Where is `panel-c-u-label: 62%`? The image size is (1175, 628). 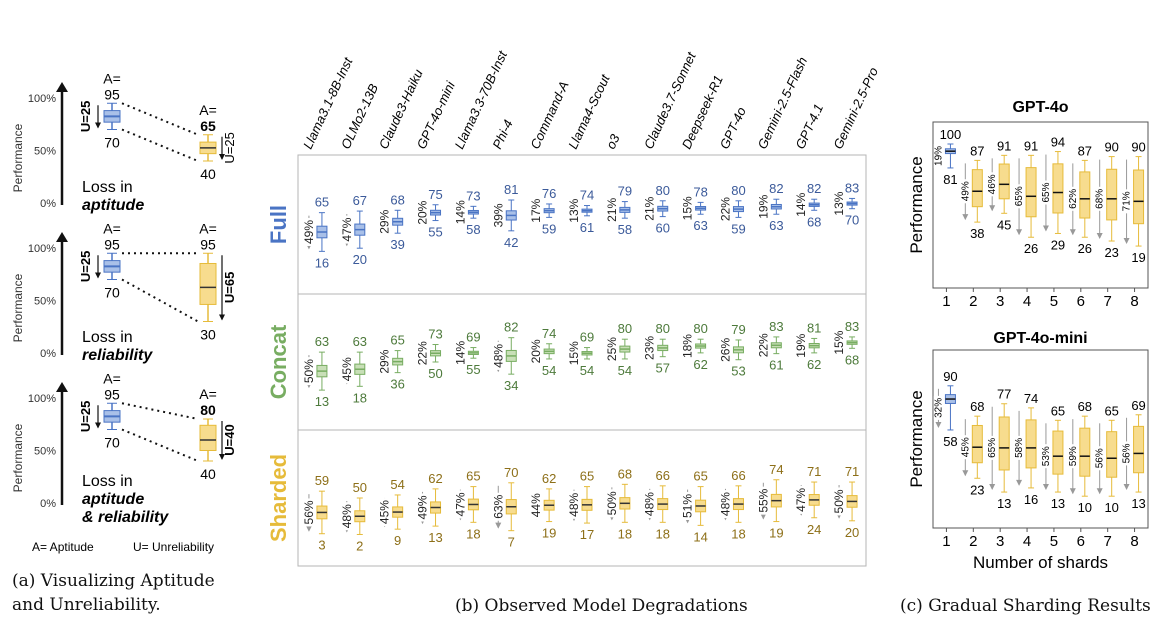
panel-c-u-label: 62% is located at coordinates (1073, 199).